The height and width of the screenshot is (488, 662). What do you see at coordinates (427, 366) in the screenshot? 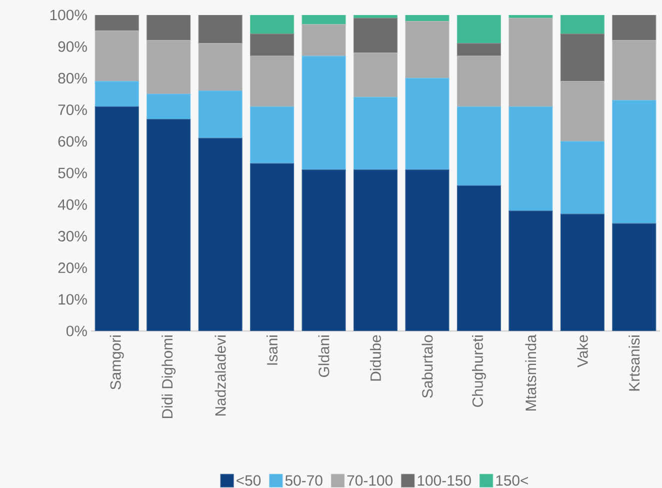
I see `x-tick-label: Saburtalo` at bounding box center [427, 366].